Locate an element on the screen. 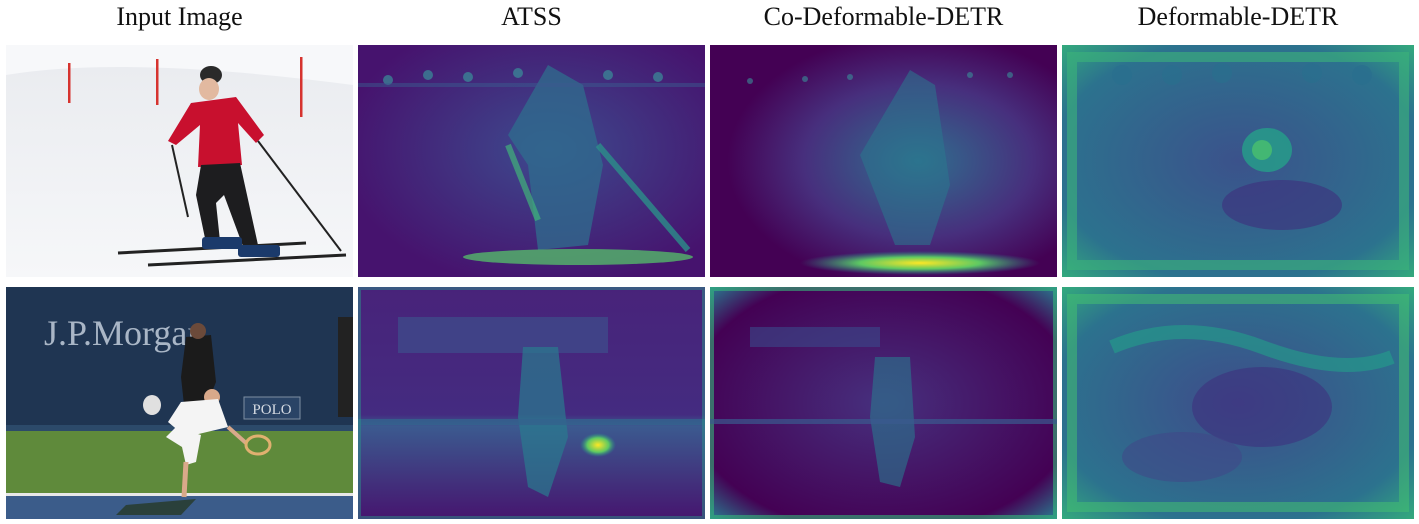 Image resolution: width=1419 pixels, height=524 pixels. heatmap-atss-skier is located at coordinates (531, 161).